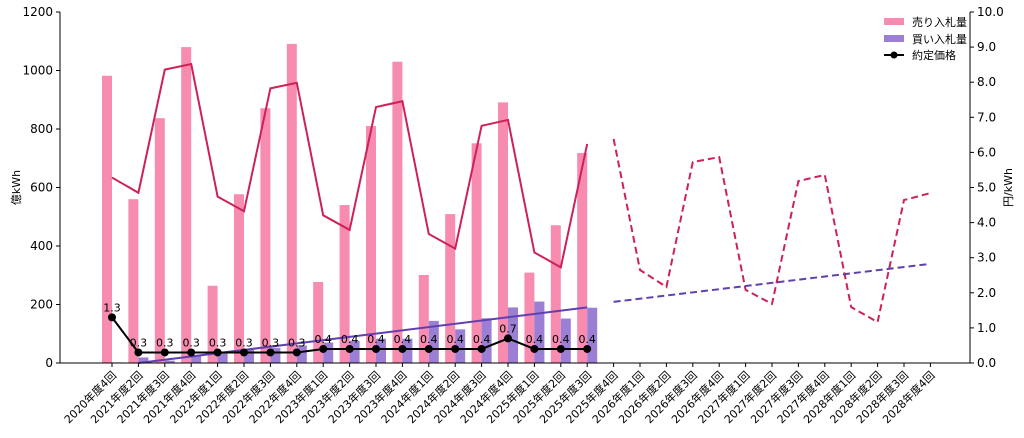 This screenshot has width=1024, height=438. What do you see at coordinates (986, 293) in the screenshot?
I see `y2-tick-label: 2.0` at bounding box center [986, 293].